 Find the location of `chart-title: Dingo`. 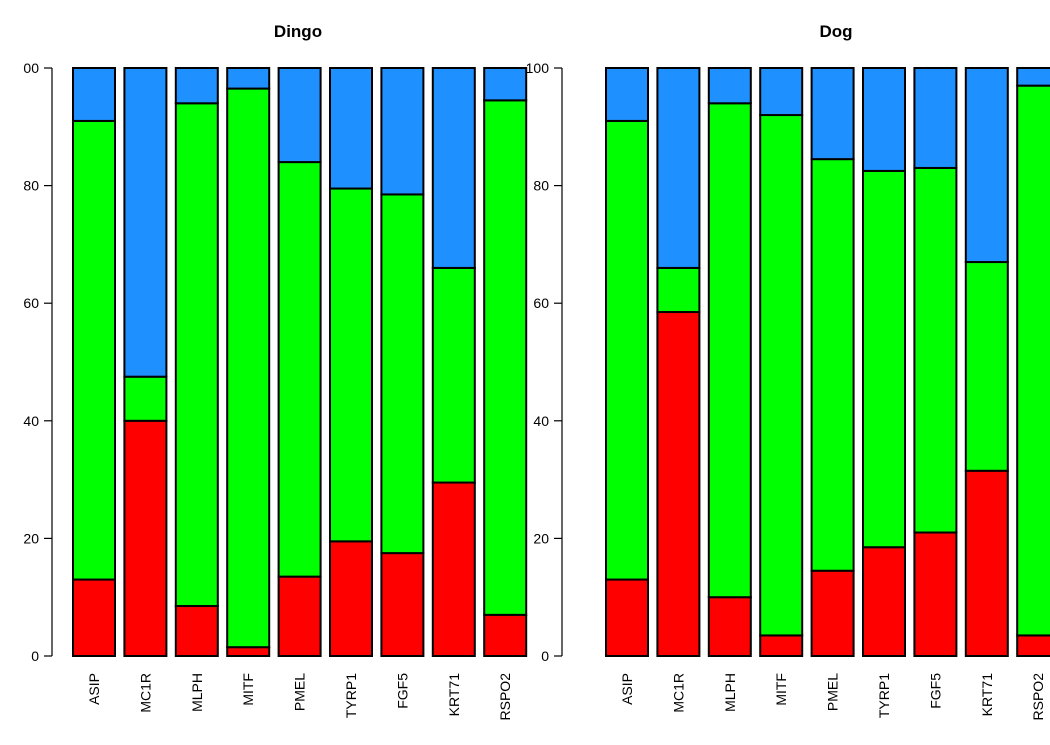

chart-title: Dingo is located at coordinates (298, 31).